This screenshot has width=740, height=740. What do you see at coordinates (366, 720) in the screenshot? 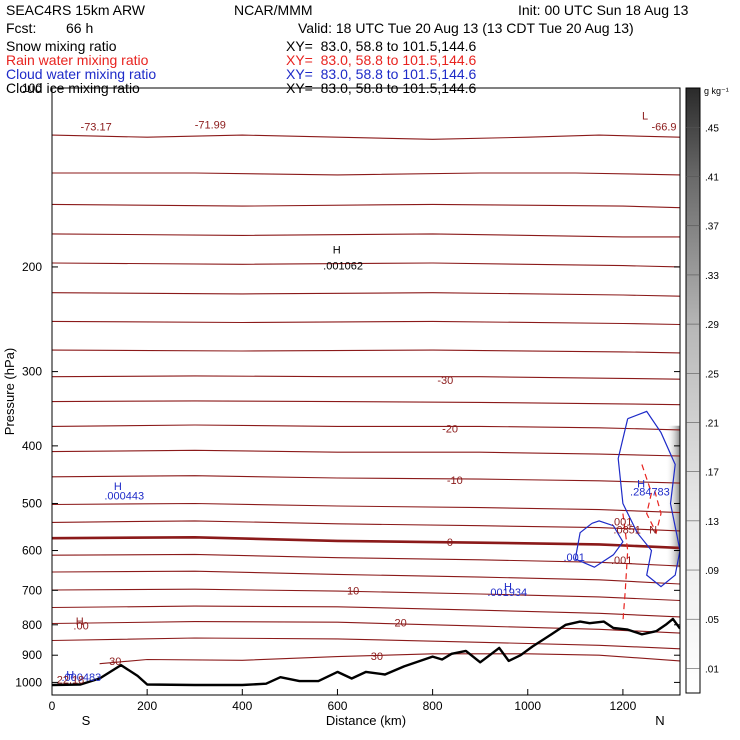
I see `x-axis-label: Distance (km)` at bounding box center [366, 720].